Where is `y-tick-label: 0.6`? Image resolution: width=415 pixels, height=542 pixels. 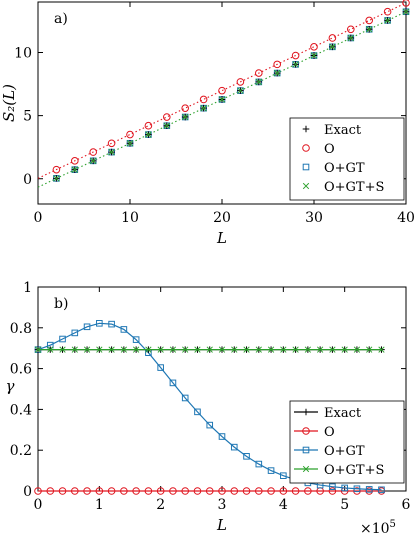
y-tick-label: 0.6 is located at coordinates (21, 370).